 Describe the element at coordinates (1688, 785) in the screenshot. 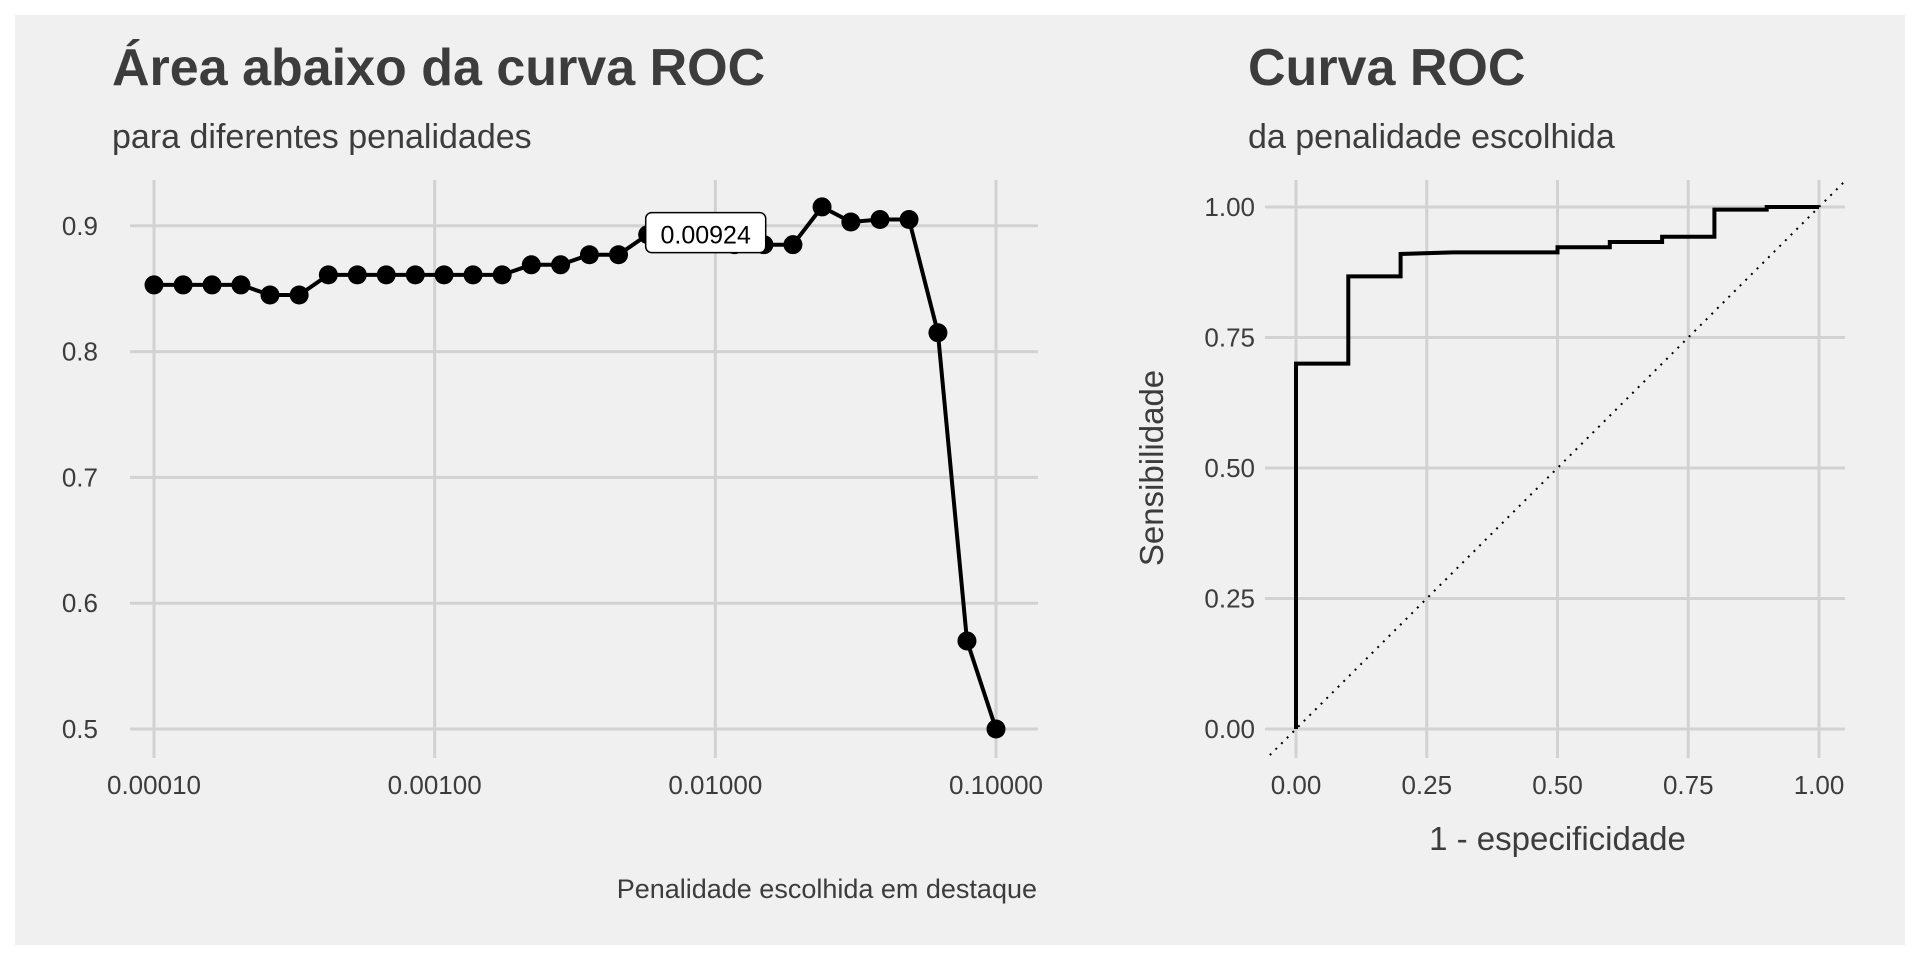

I see `roc-x-tick-label: 0.75` at that location.